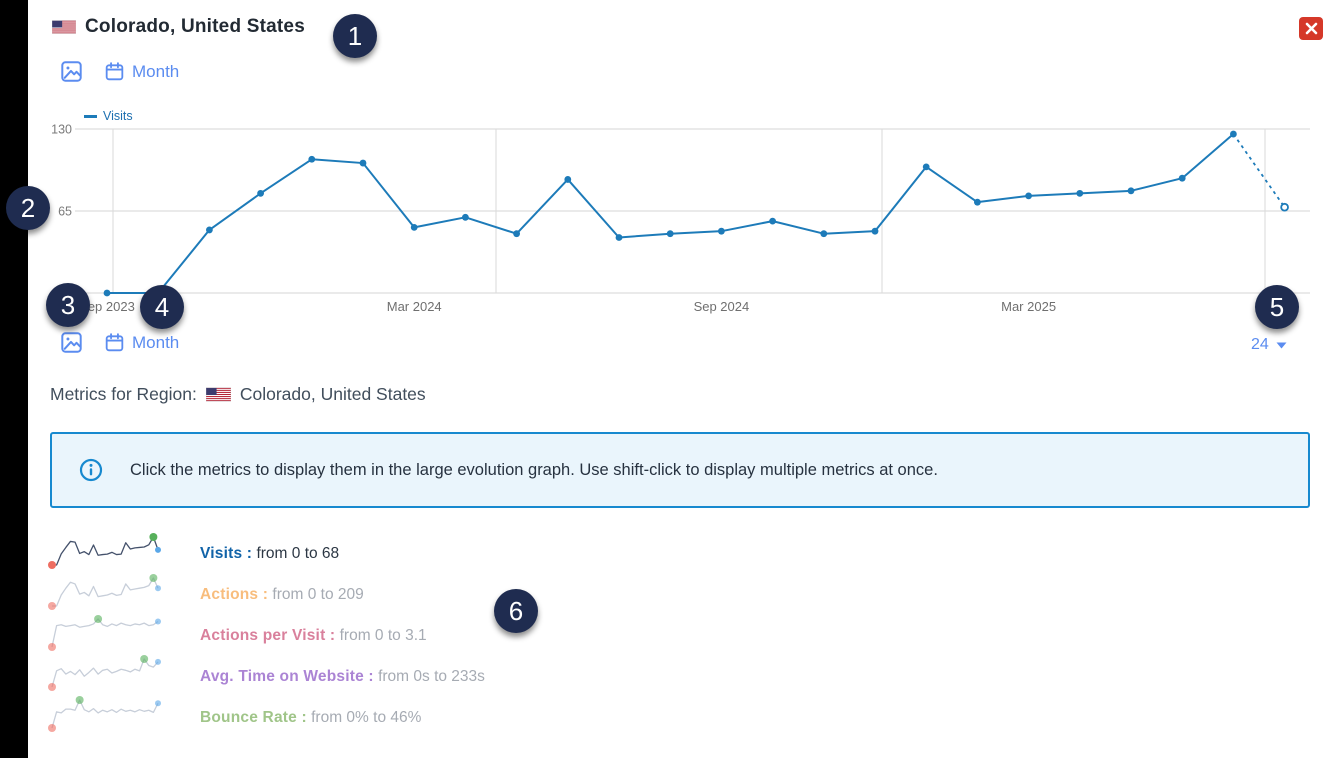 The height and width of the screenshot is (758, 1333). What do you see at coordinates (298, 554) in the screenshot?
I see `metric-detail: from 0 to 68` at bounding box center [298, 554].